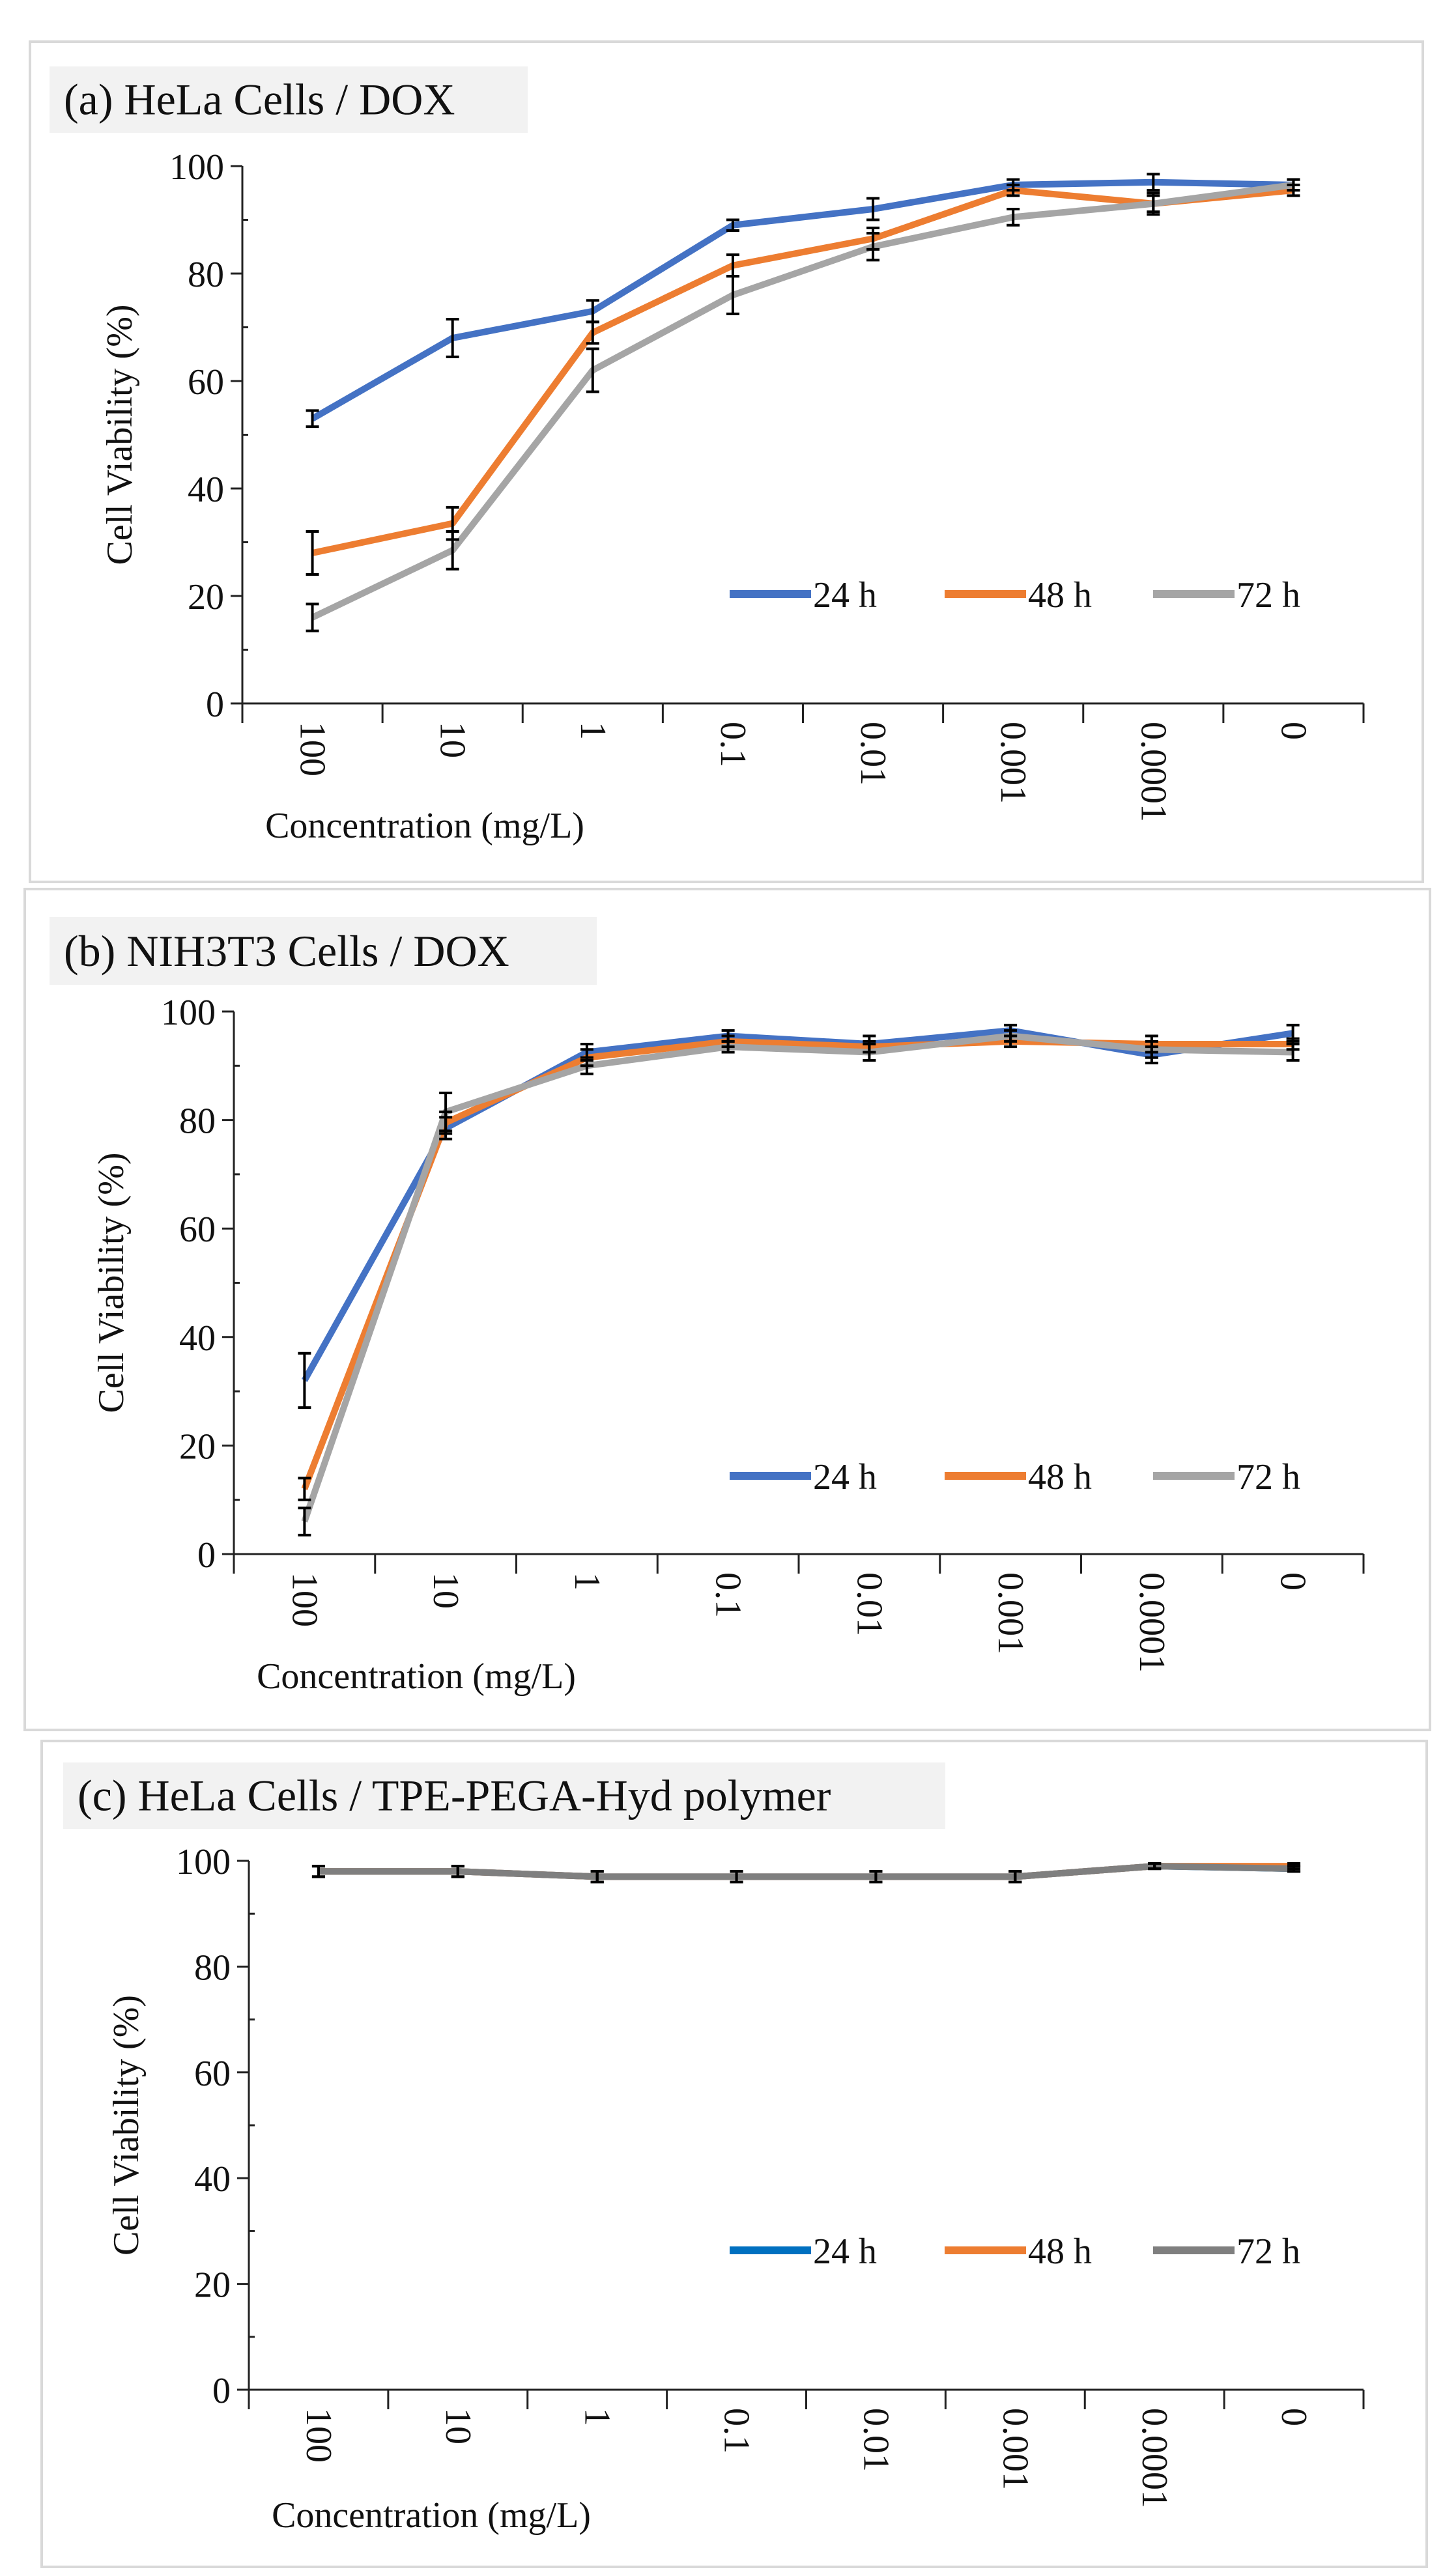  I want to click on chart-title: (a) HeLa Cells / DOX, so click(259, 99).